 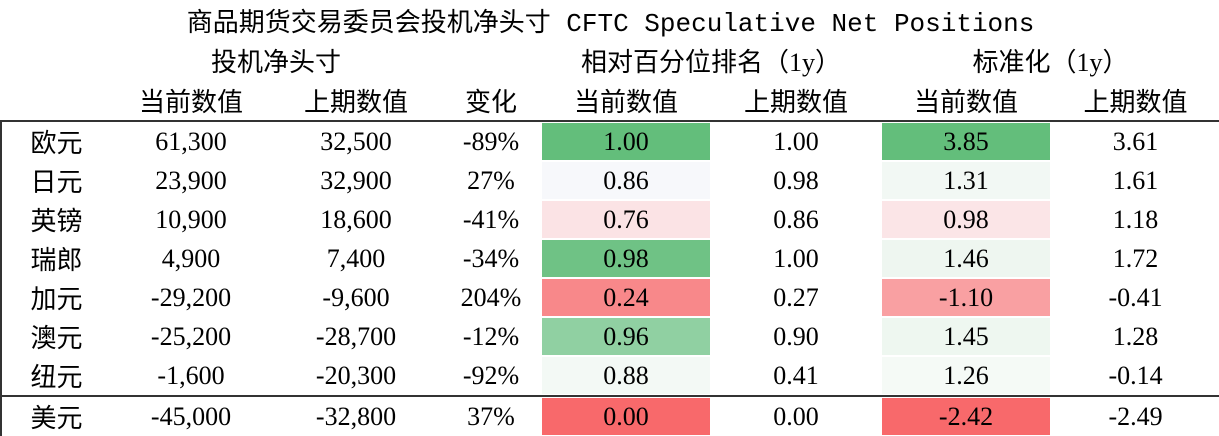 What do you see at coordinates (191, 258) in the screenshot?
I see `cell: 4,900` at bounding box center [191, 258].